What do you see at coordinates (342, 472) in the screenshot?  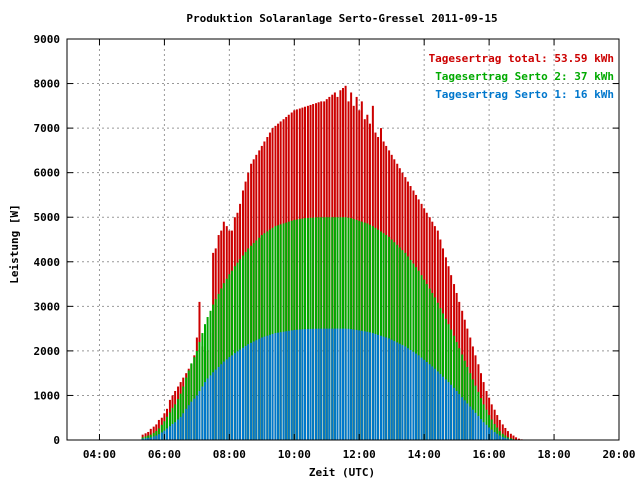 I see `x-axis-label: Zeit (UTC)` at bounding box center [342, 472].